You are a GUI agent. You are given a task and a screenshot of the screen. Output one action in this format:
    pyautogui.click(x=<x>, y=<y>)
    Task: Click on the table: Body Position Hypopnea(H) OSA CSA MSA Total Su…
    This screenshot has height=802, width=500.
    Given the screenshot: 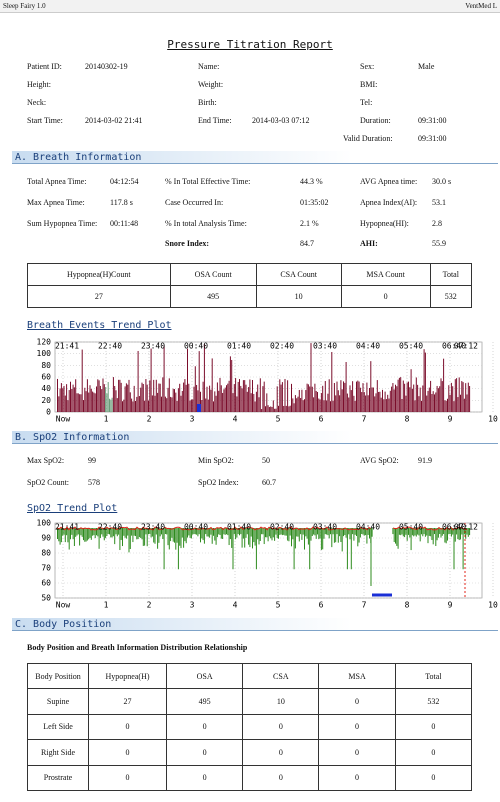 What is the action you would take?
    pyautogui.click(x=249, y=726)
    